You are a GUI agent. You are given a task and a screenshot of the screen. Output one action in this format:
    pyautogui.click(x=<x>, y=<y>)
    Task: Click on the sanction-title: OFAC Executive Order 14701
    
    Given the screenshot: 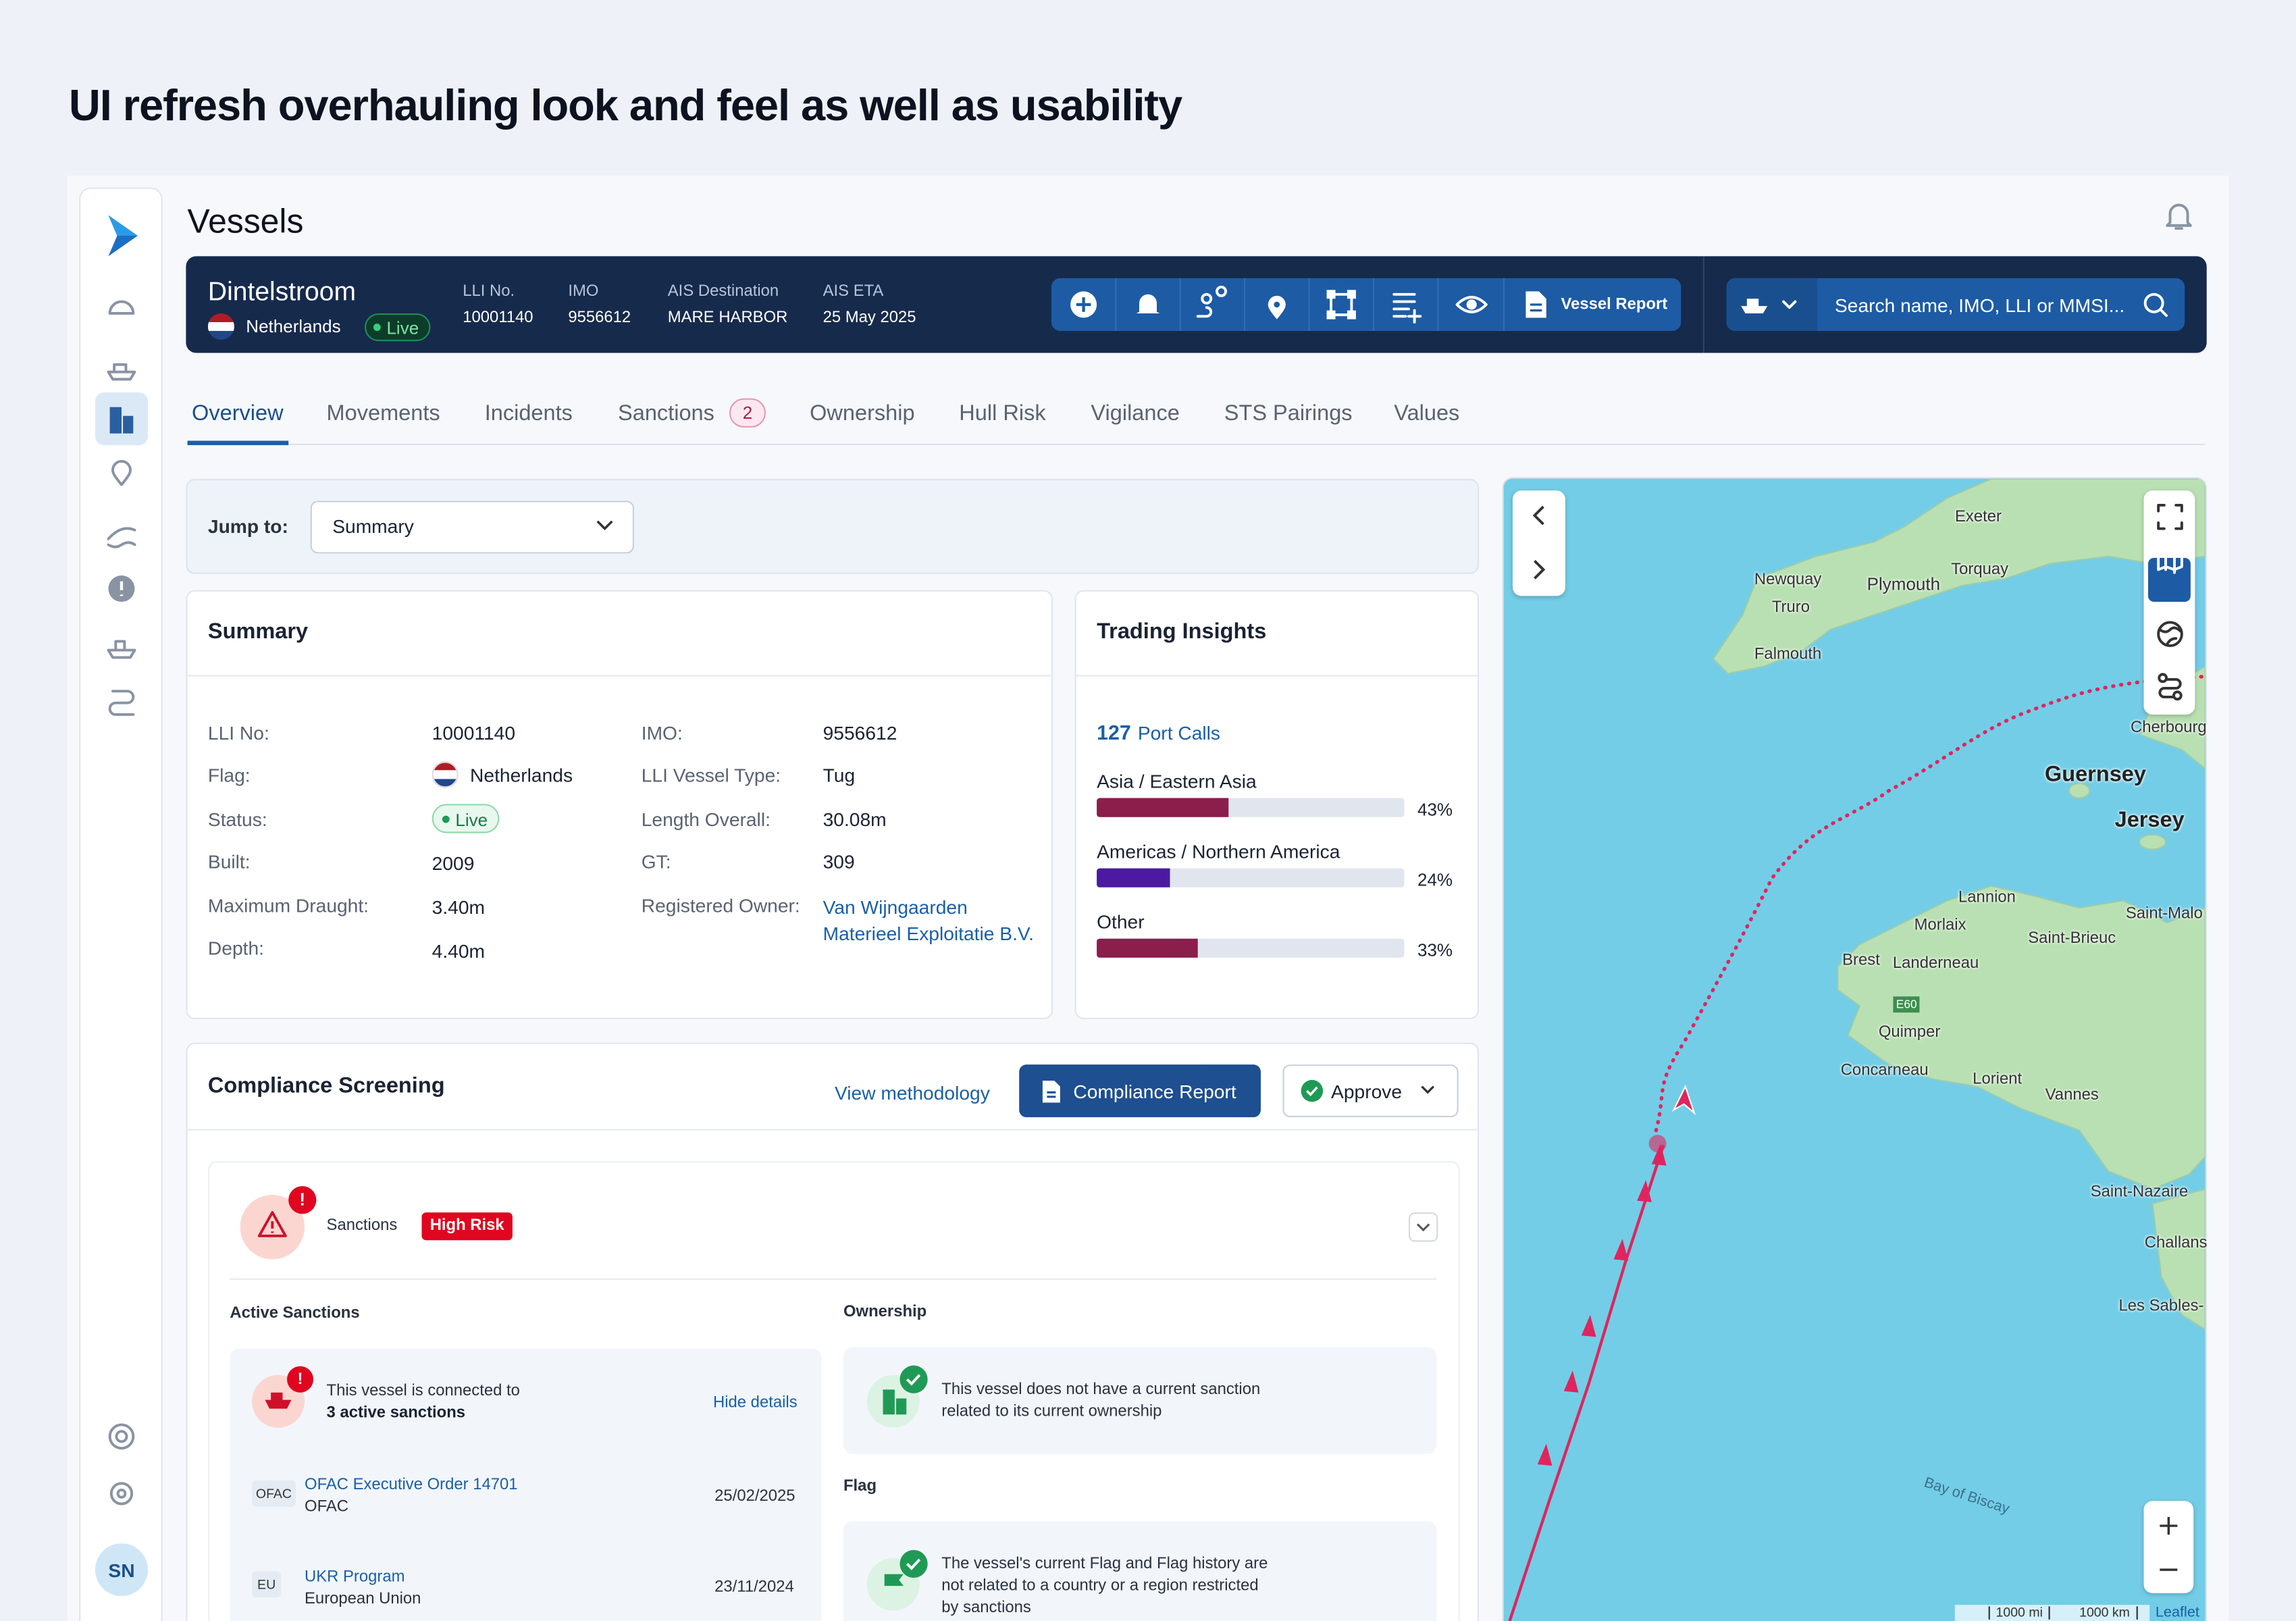 What is the action you would take?
    pyautogui.click(x=412, y=1485)
    